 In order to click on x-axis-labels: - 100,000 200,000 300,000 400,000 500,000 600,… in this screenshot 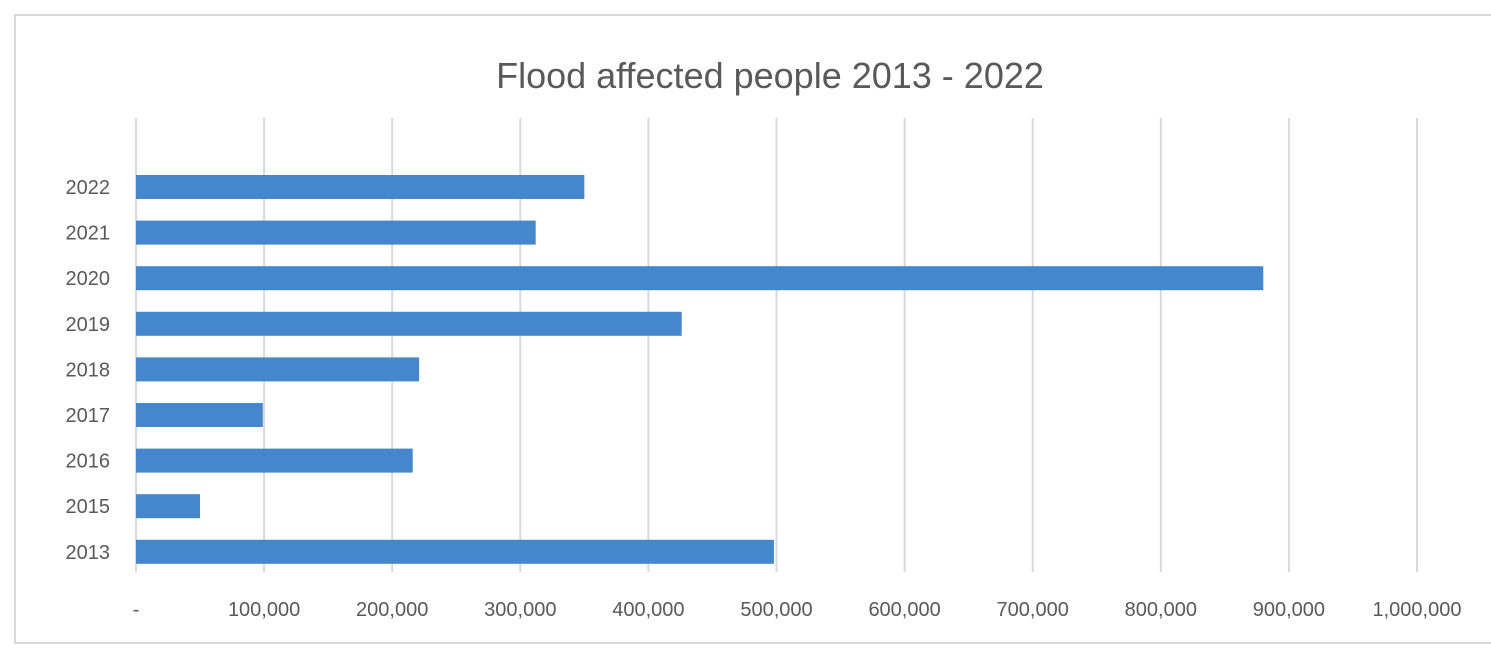, I will do `click(797, 610)`.